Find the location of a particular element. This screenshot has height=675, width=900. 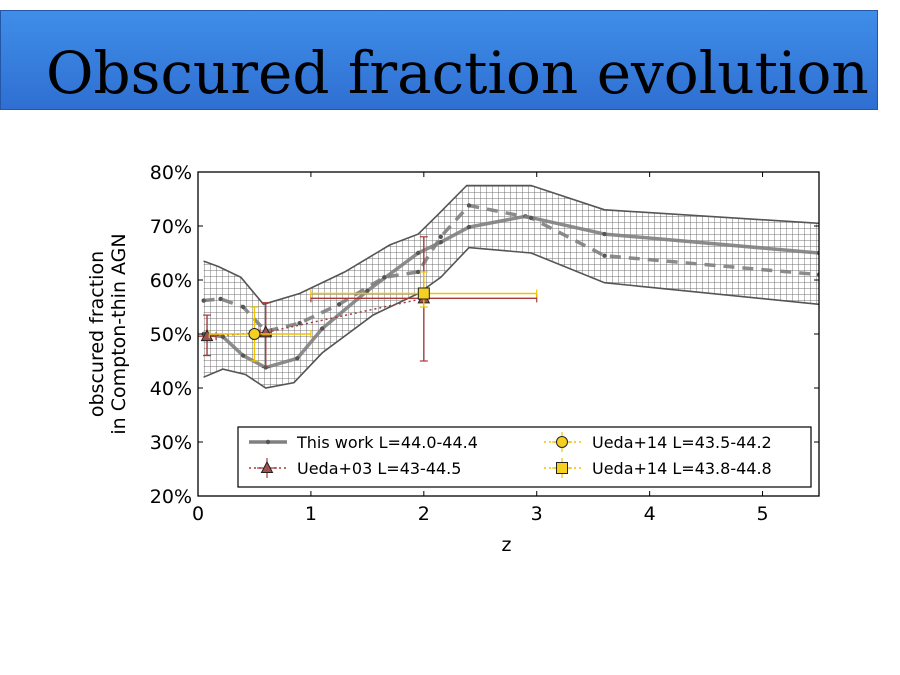

x-tick-label-2: 2 is located at coordinates (424, 514).